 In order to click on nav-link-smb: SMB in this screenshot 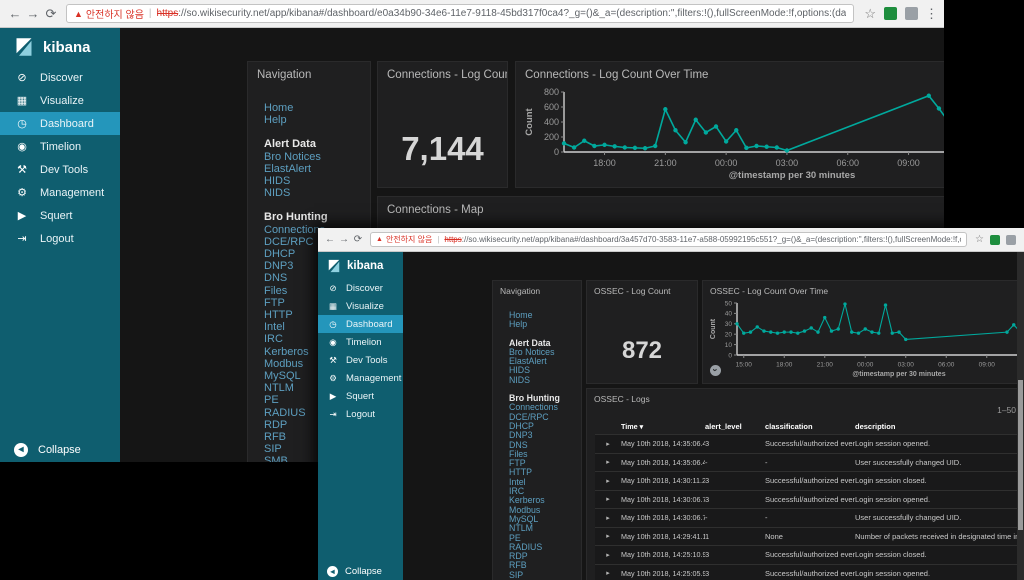, I will do `click(276, 458)`.